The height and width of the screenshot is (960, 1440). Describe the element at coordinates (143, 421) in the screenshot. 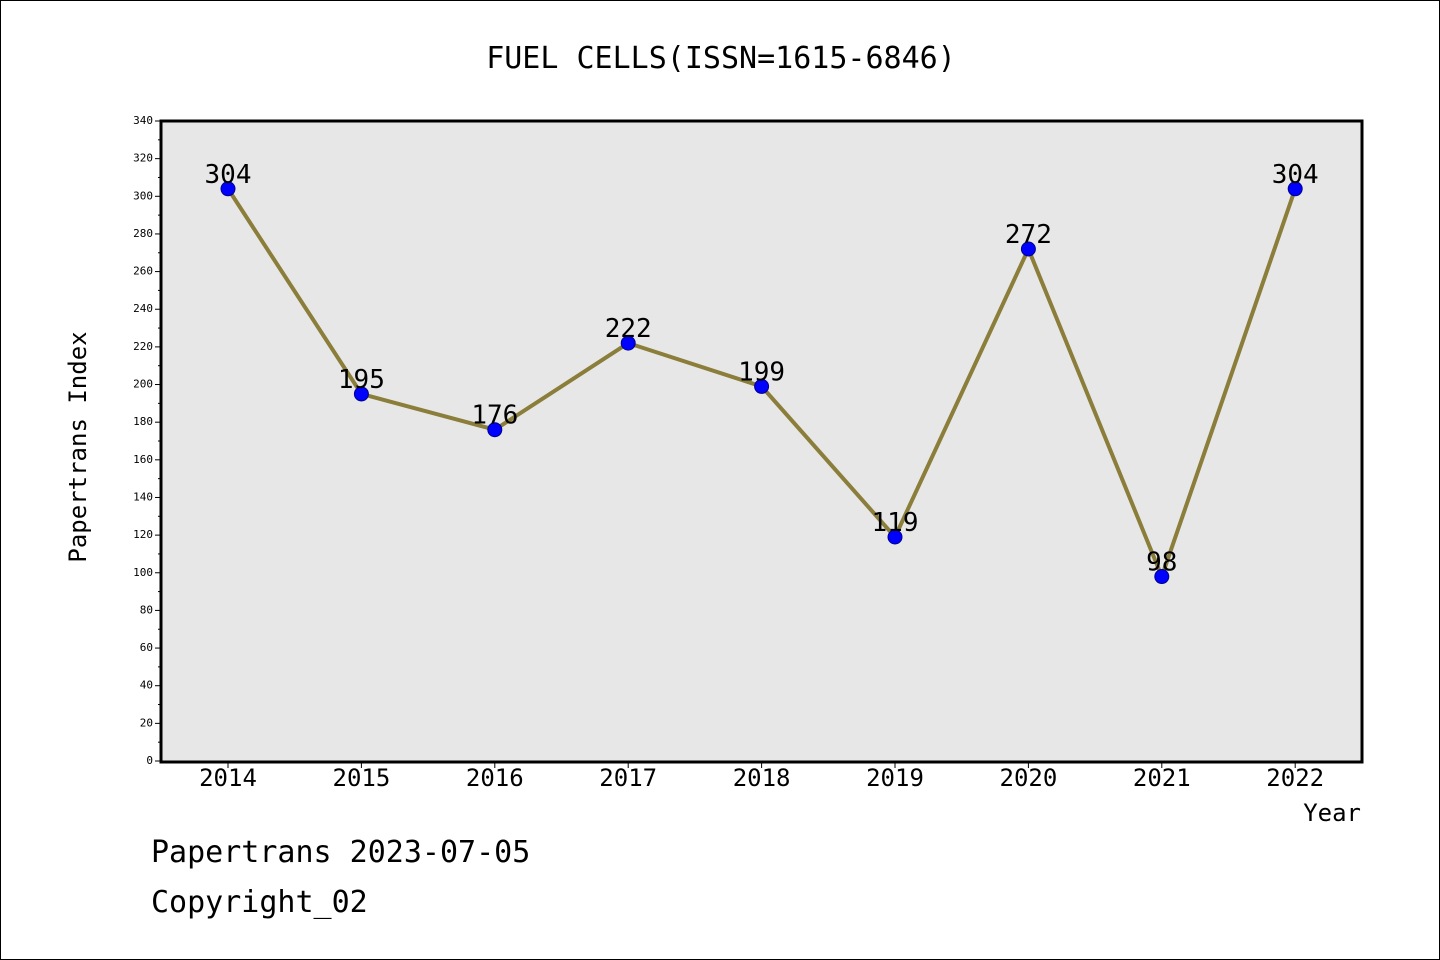

I see `y-tick-label: 180` at that location.